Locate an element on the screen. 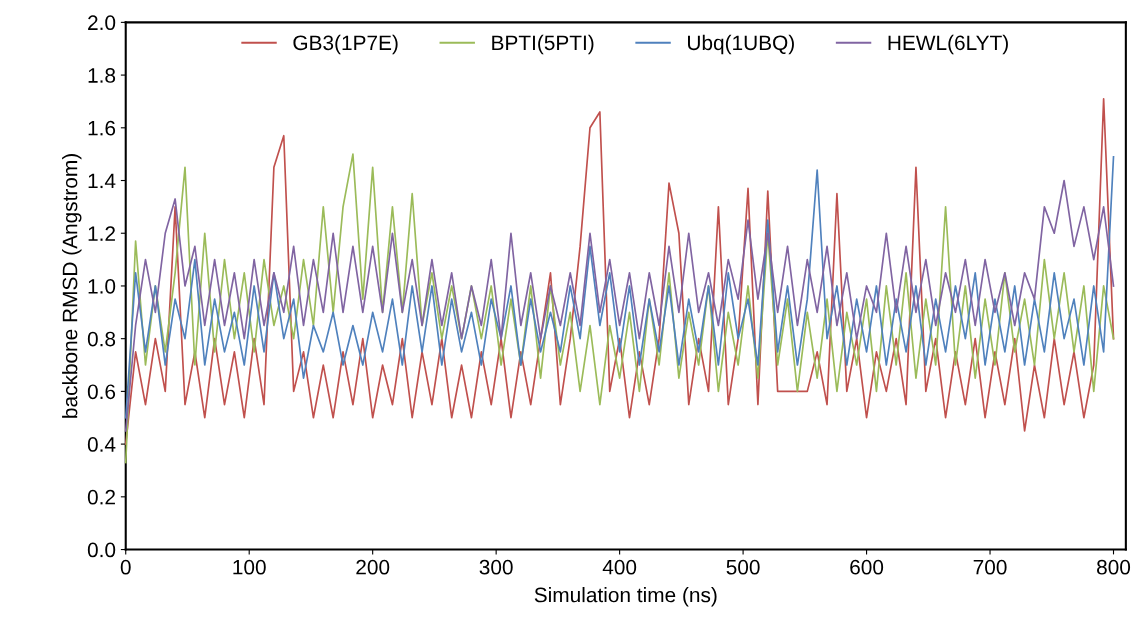 This screenshot has width=1143, height=639. y-tick-label: 0.8 is located at coordinates (101, 339).